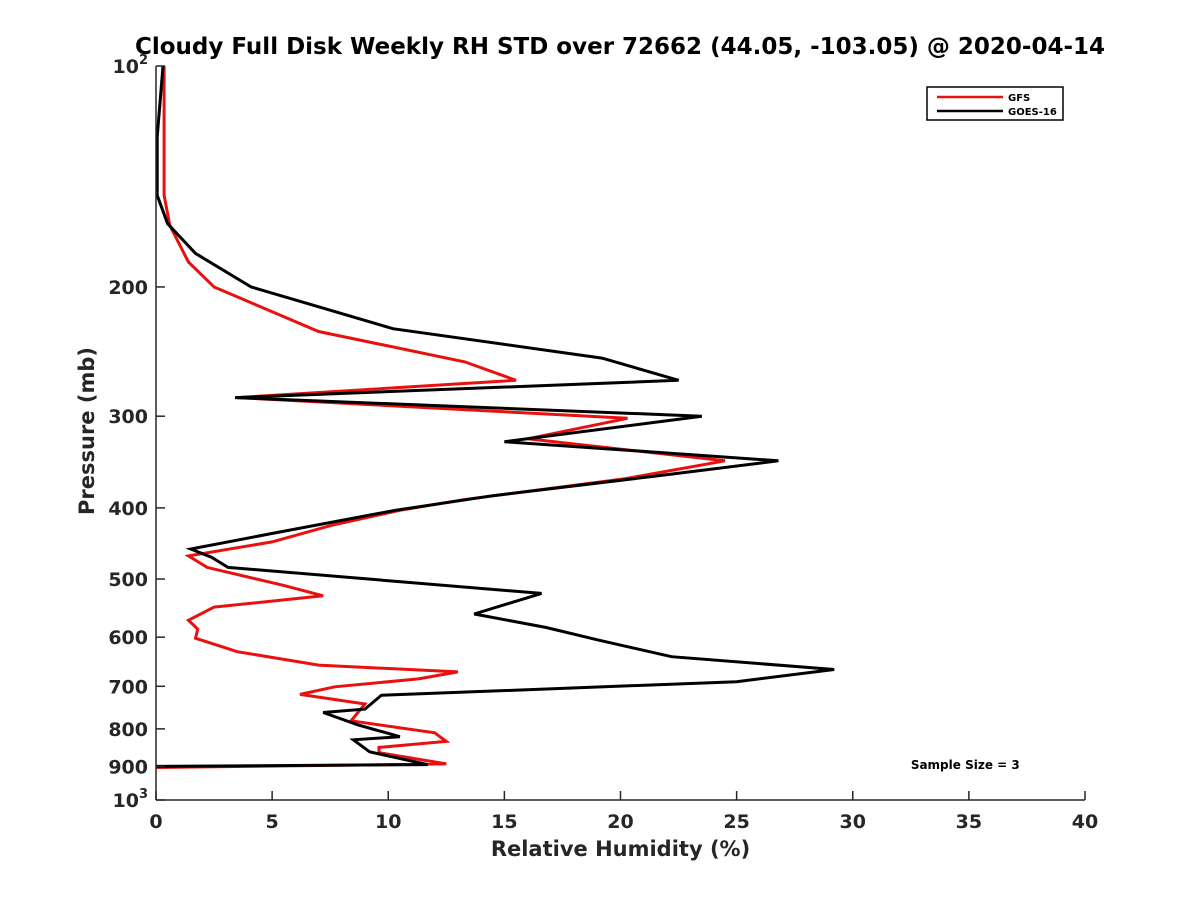  Describe the element at coordinates (272, 822) in the screenshot. I see `x-tick-label: 5` at that location.